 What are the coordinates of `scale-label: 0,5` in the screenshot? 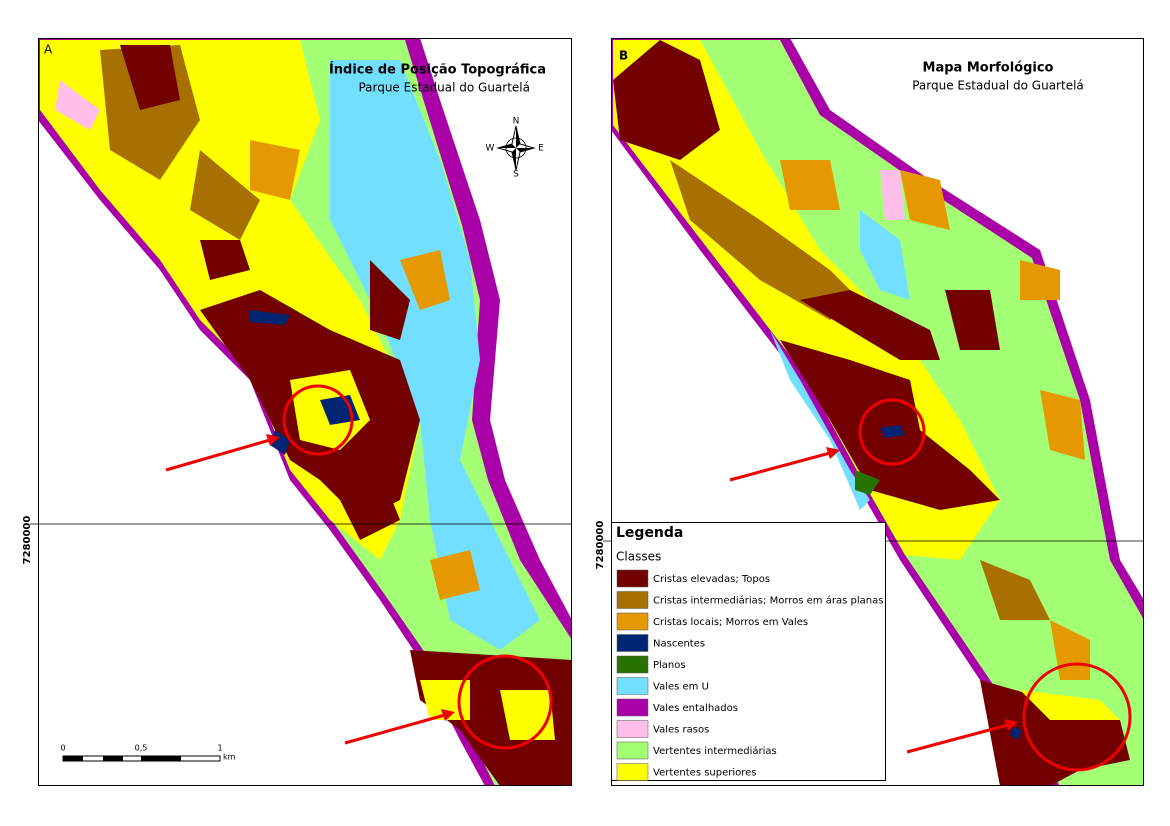 It's located at (141, 748).